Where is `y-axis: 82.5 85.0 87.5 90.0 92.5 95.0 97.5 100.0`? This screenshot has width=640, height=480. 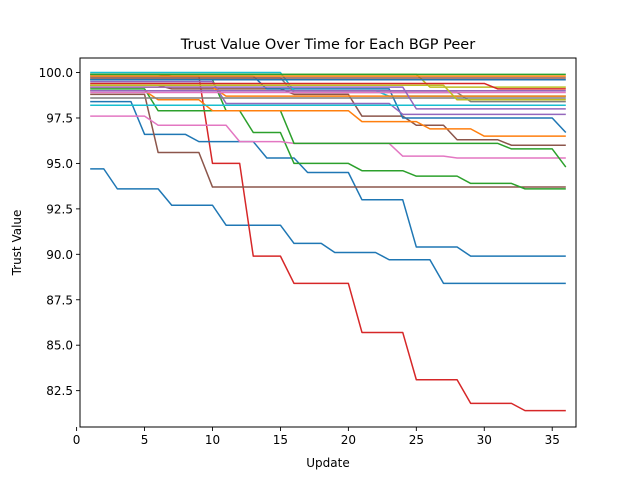 y-axis: 82.5 85.0 87.5 90.0 92.5 95.0 97.5 100.0 is located at coordinates (59, 232).